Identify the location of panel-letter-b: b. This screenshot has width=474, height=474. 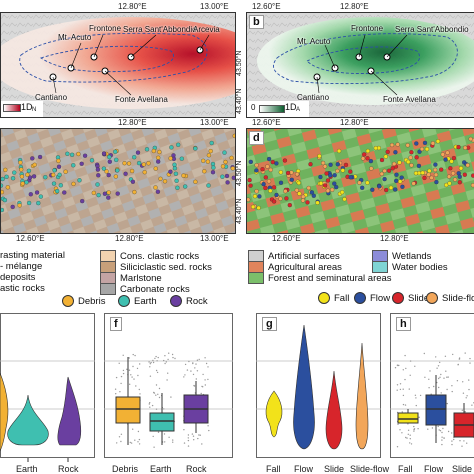
(256, 22).